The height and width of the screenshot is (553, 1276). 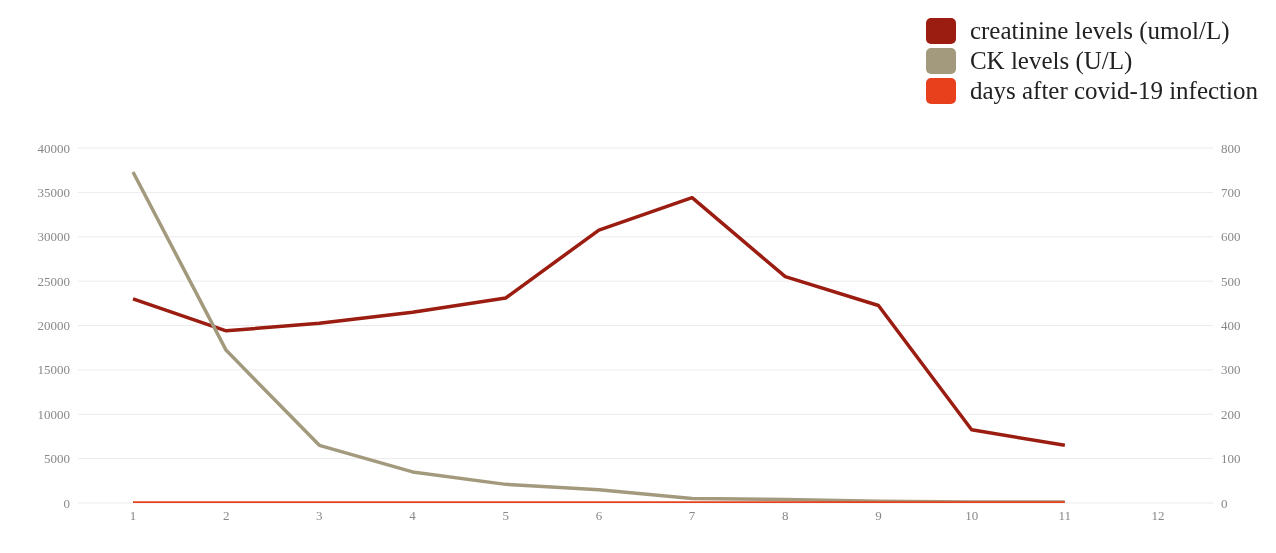 What do you see at coordinates (133, 516) in the screenshot?
I see `x-tick-label: 1` at bounding box center [133, 516].